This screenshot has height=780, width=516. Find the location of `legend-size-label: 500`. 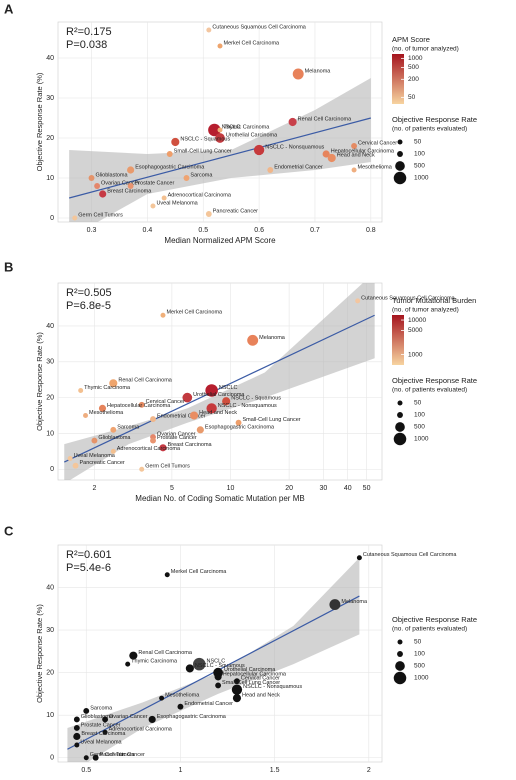

legend-size-label: 500 is located at coordinates (419, 666).